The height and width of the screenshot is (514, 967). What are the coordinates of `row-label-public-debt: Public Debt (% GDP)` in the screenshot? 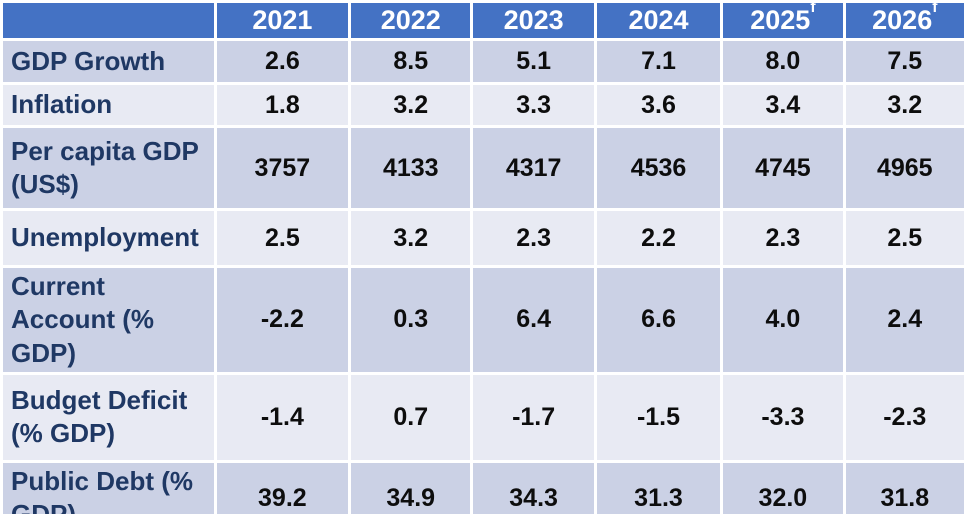 It's located at (108, 488).